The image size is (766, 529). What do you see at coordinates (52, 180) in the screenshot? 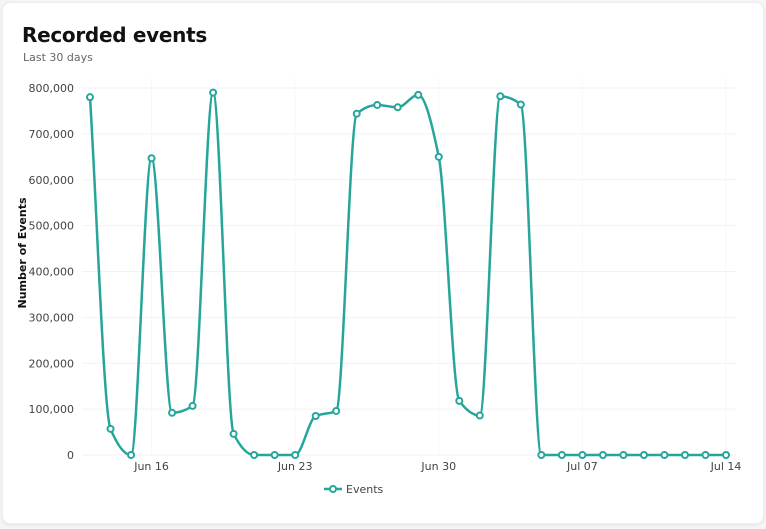
I see `y-tick-label: 600,000` at bounding box center [52, 180].